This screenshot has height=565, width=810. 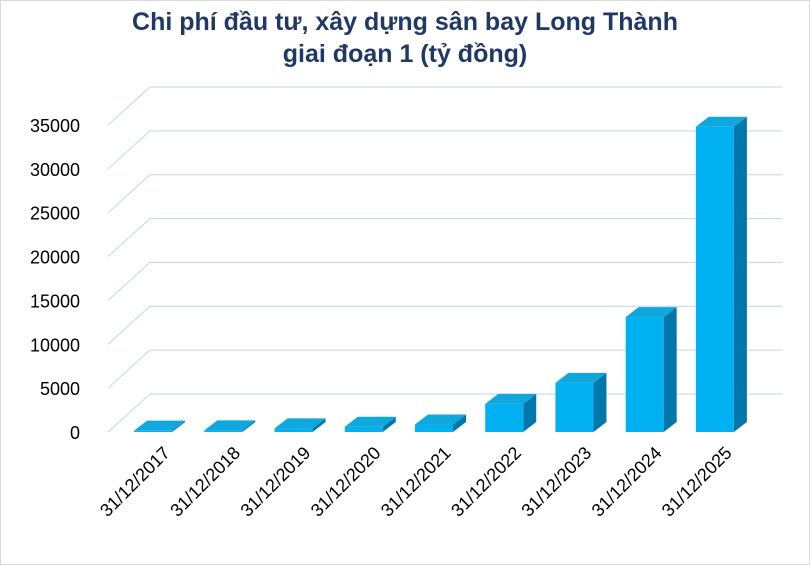 I want to click on bar-top-31/12/2020, so click(x=370, y=421).